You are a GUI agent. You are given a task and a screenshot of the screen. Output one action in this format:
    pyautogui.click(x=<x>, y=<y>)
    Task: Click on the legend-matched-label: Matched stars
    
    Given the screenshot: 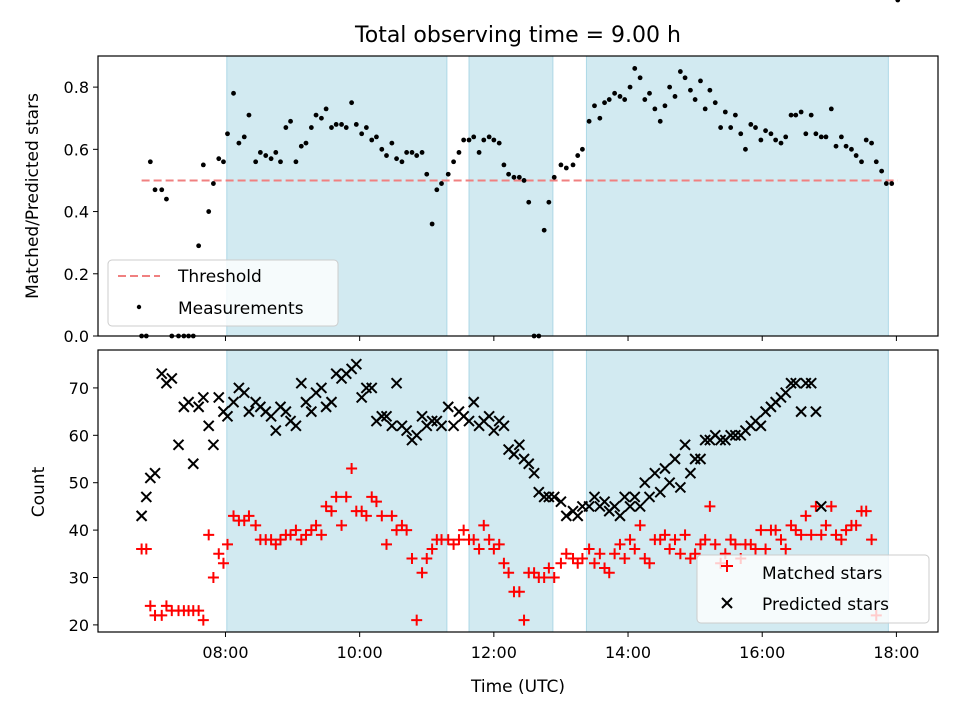 What is the action you would take?
    pyautogui.click(x=822, y=574)
    